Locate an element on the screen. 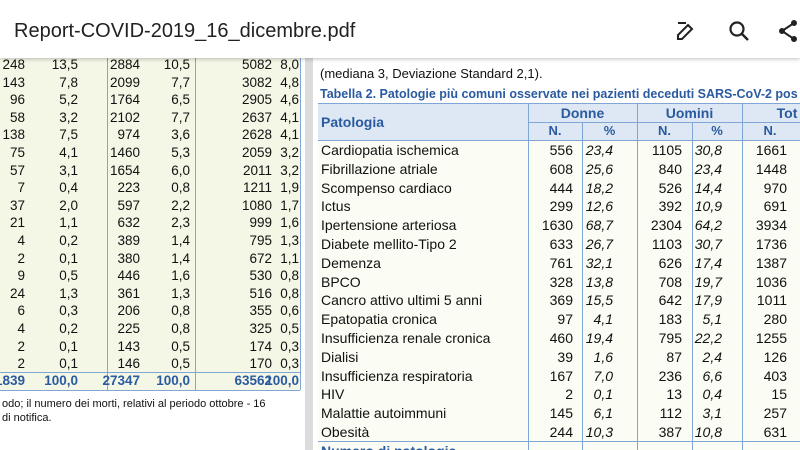 The height and width of the screenshot is (450, 800). table-cell: 6 is located at coordinates (21, 311).